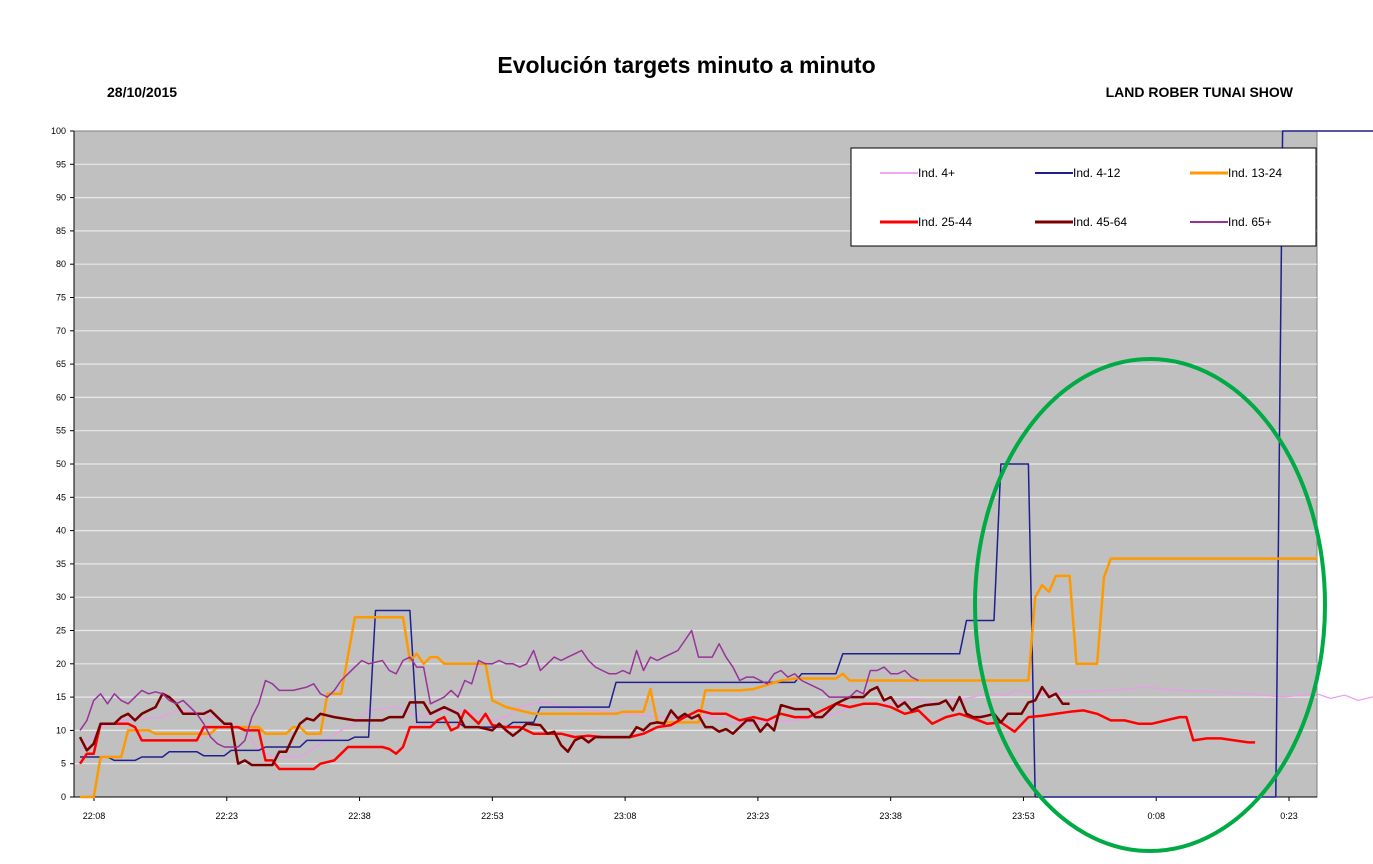 The width and height of the screenshot is (1373, 864). I want to click on legend-label: Ind. 45-64, so click(1100, 222).